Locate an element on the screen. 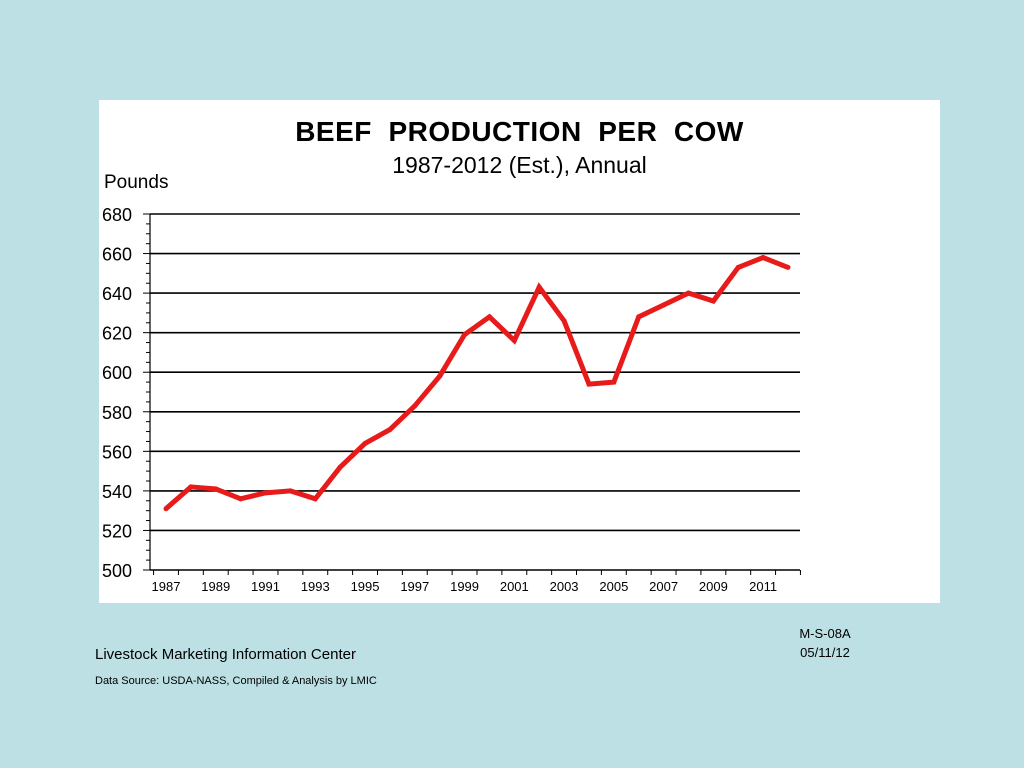 The height and width of the screenshot is (768, 1024). y-tick-label: 620 is located at coordinates (117, 334).